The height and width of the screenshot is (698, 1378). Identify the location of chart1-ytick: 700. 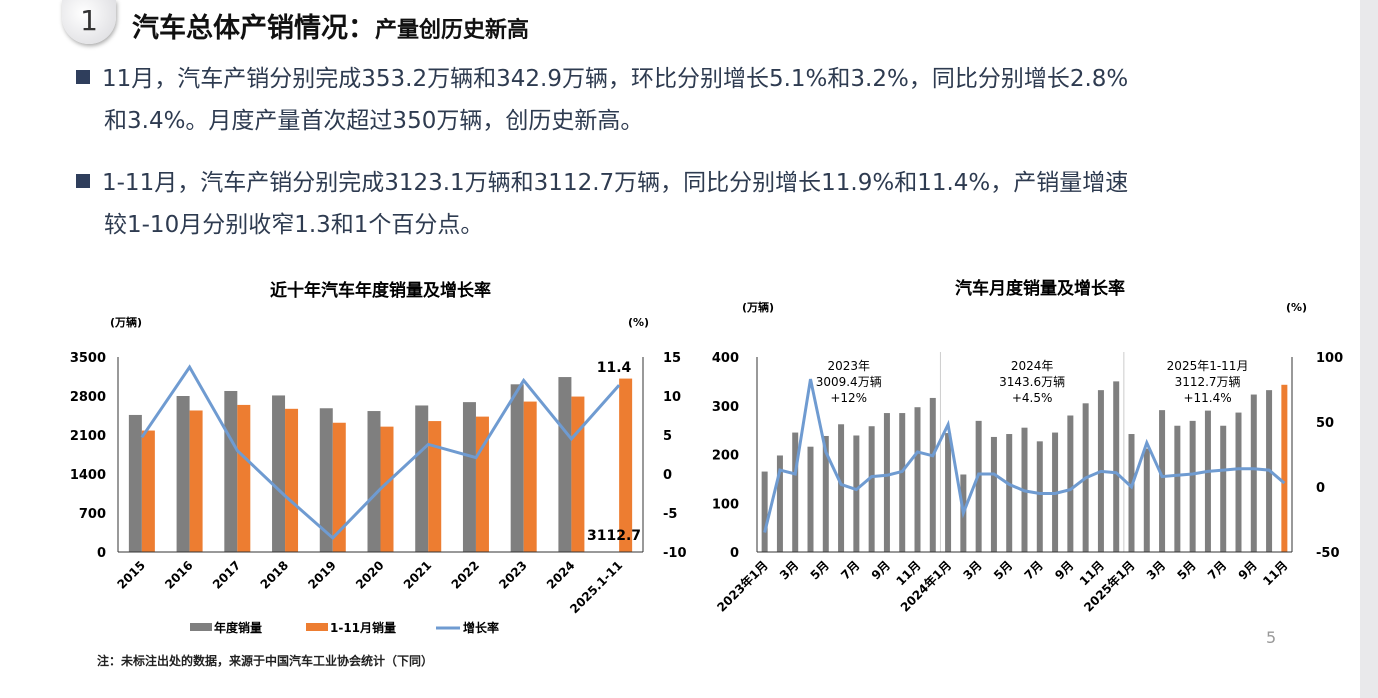
(92, 514).